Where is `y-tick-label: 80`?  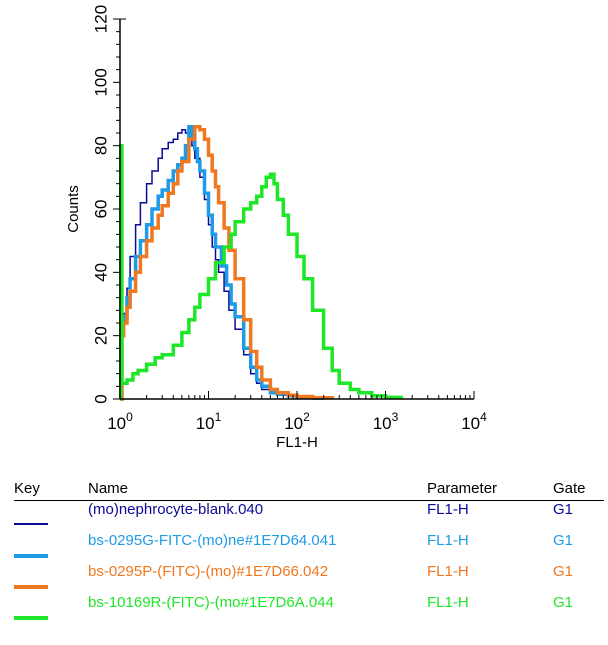
y-tick-label: 80 is located at coordinates (101, 145).